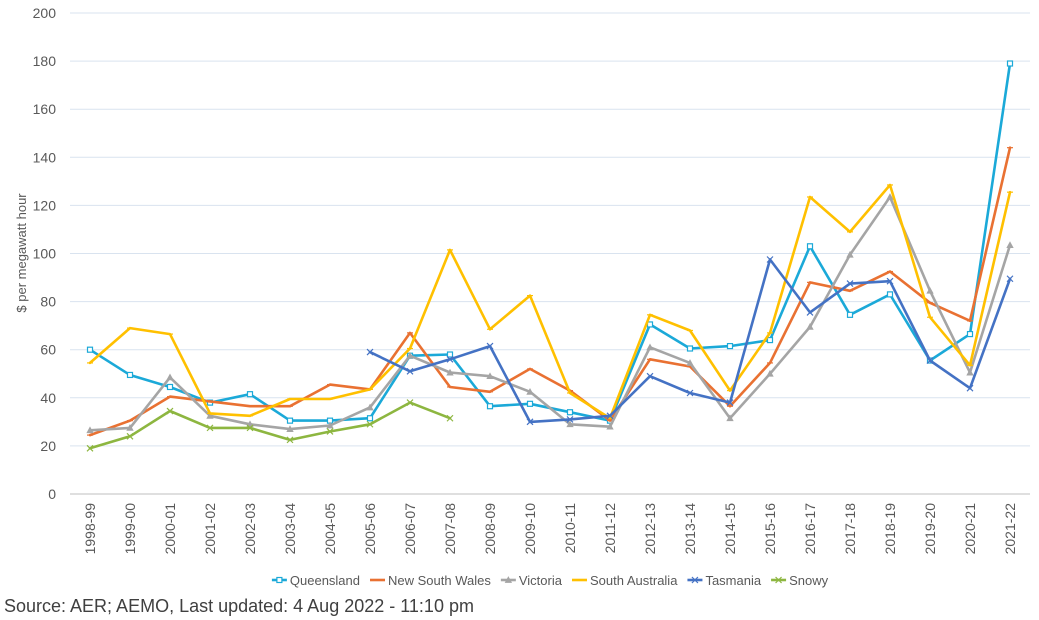  I want to click on x-tick-label: 2002-03, so click(250, 529).